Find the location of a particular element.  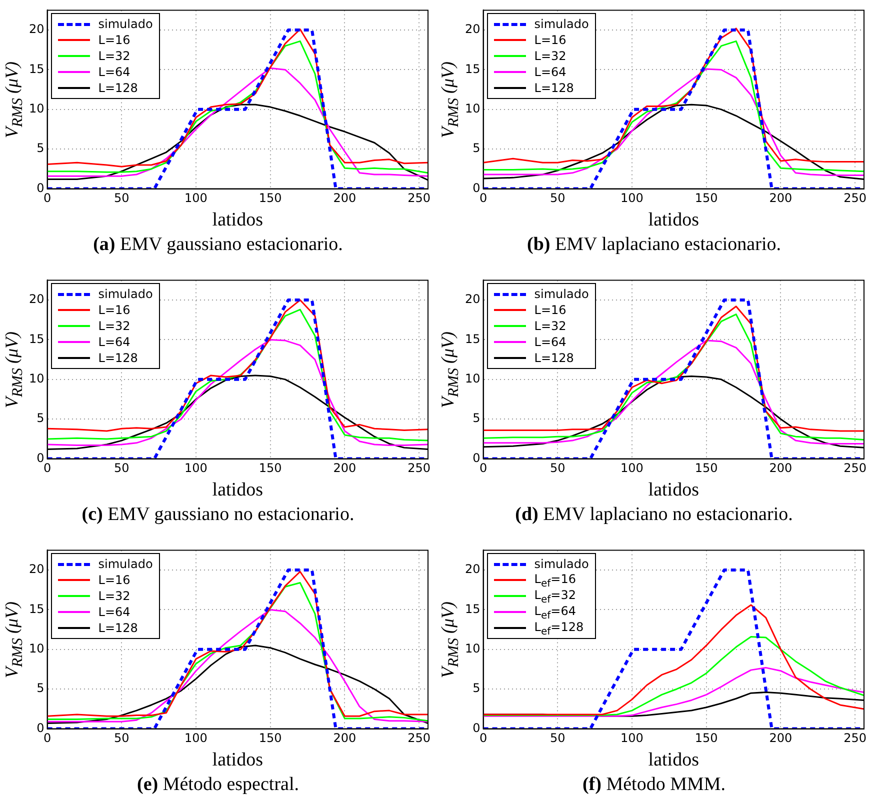

text: (a) EMV gaussiano estacionario. is located at coordinates (218, 244).